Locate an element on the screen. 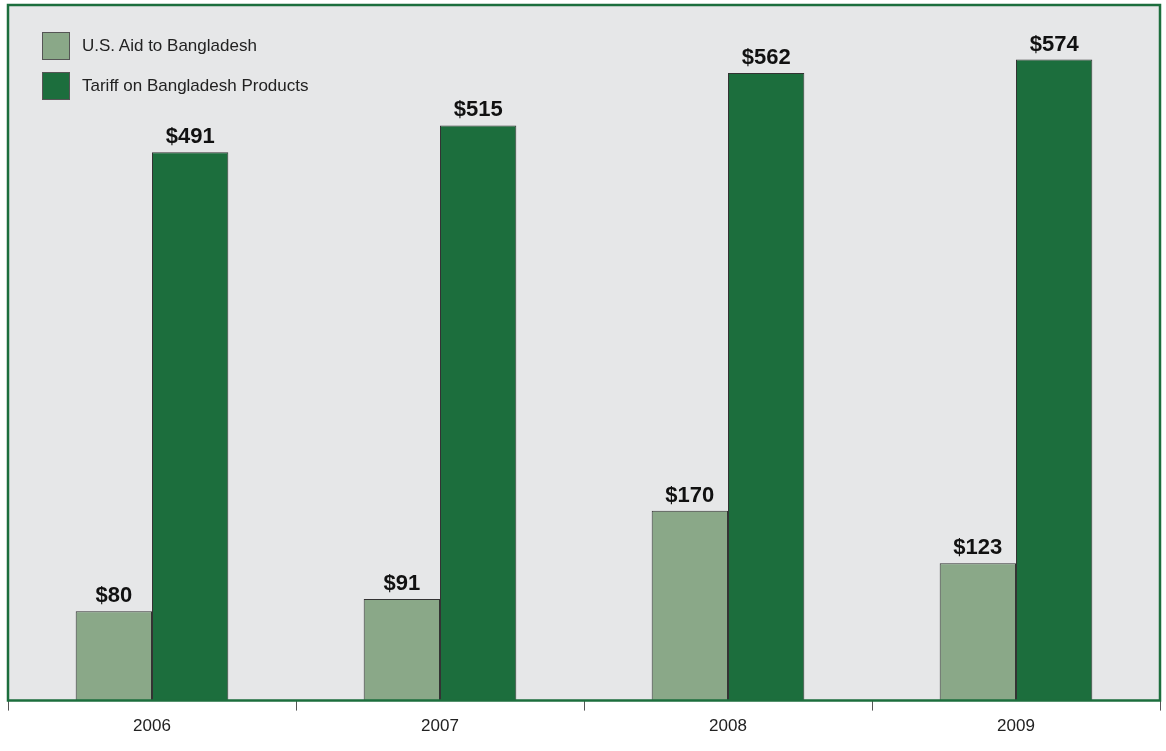 The width and height of the screenshot is (1166, 751). x-tick-label: 2009 is located at coordinates (1016, 726).